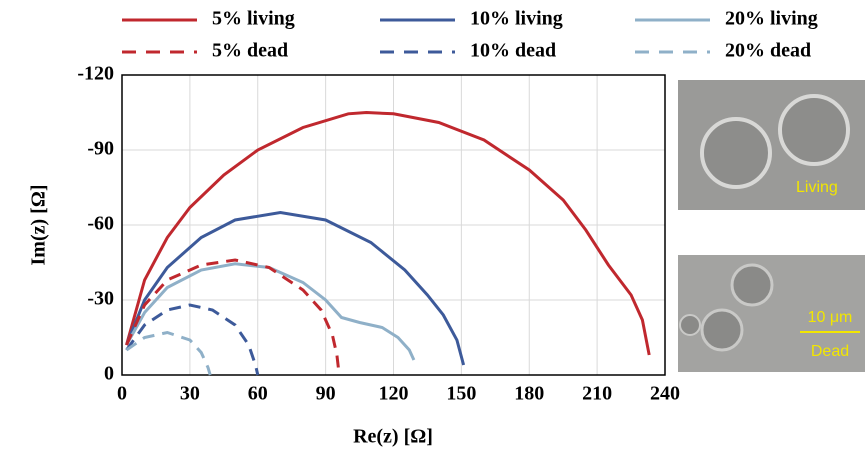 Image resolution: width=865 pixels, height=456 pixels. What do you see at coordinates (95, 74) in the screenshot?
I see `y-tick-label: -120` at bounding box center [95, 74].